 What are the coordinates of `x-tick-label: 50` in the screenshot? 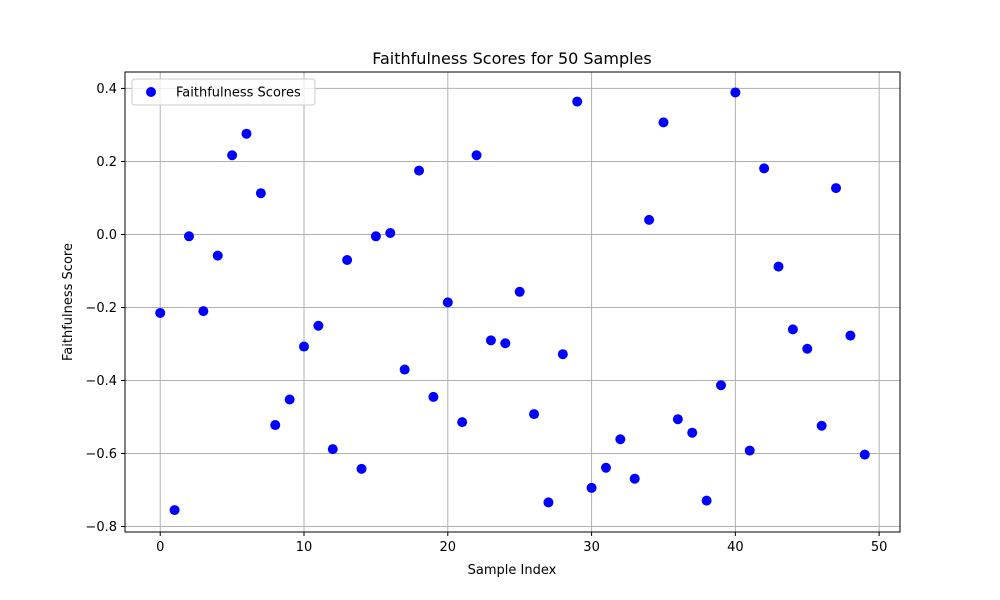 It's located at (879, 547).